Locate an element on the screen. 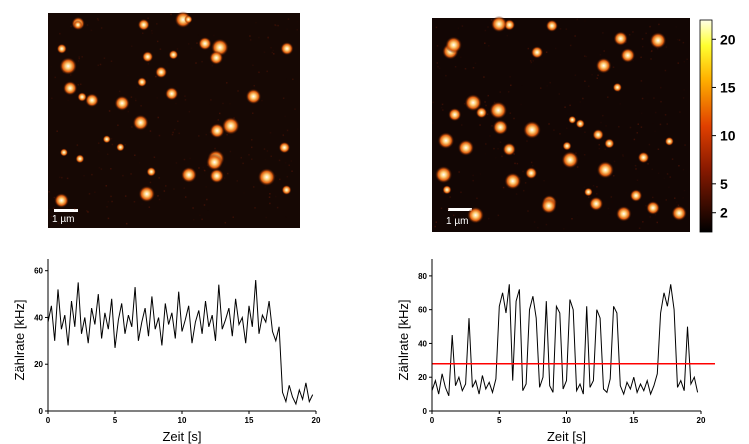 This screenshot has height=444, width=749. y-tick-label: 60 is located at coordinates (422, 310).